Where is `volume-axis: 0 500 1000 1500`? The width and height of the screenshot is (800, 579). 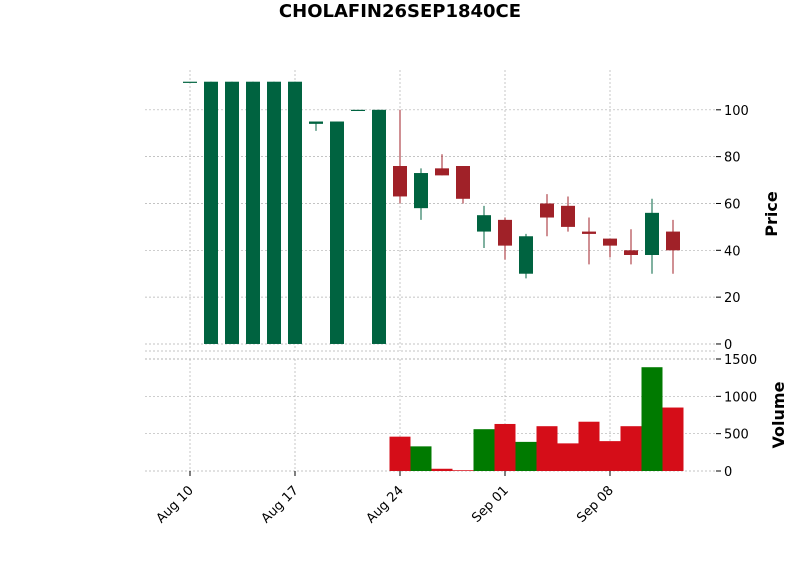
volume-axis: 0 500 1000 1500 is located at coordinates (736, 416).